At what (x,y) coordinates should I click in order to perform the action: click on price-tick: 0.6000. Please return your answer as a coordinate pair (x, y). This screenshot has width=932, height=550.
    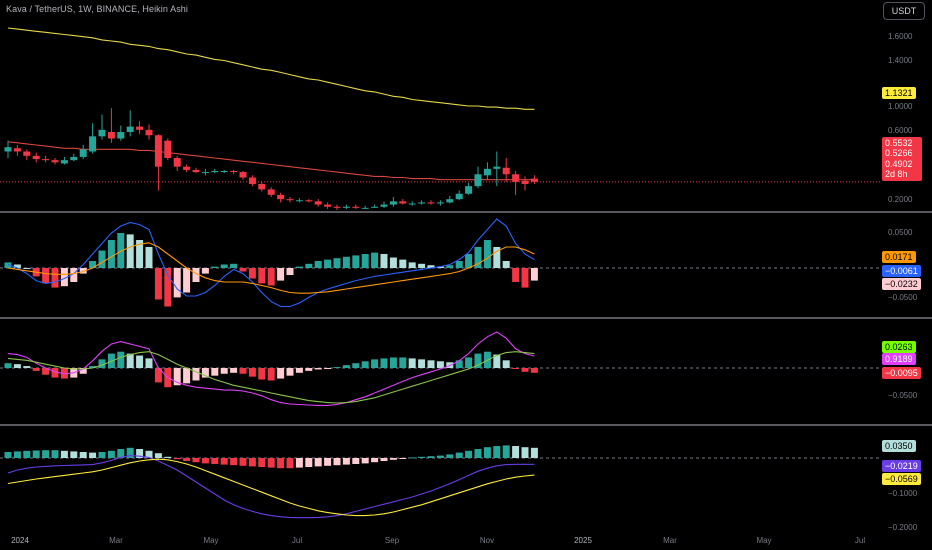
    Looking at the image, I should click on (900, 130).